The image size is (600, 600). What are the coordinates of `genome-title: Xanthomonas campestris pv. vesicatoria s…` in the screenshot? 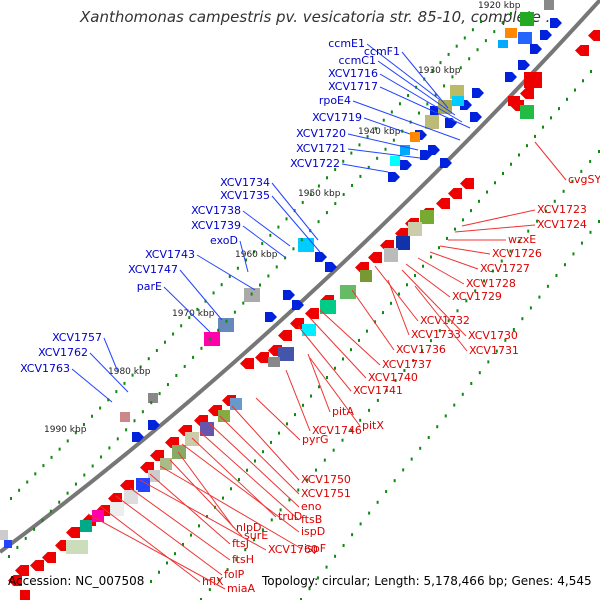 It's located at (320, 17).